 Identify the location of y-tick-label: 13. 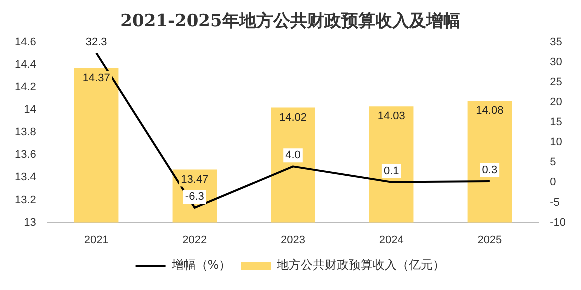
(30, 222).